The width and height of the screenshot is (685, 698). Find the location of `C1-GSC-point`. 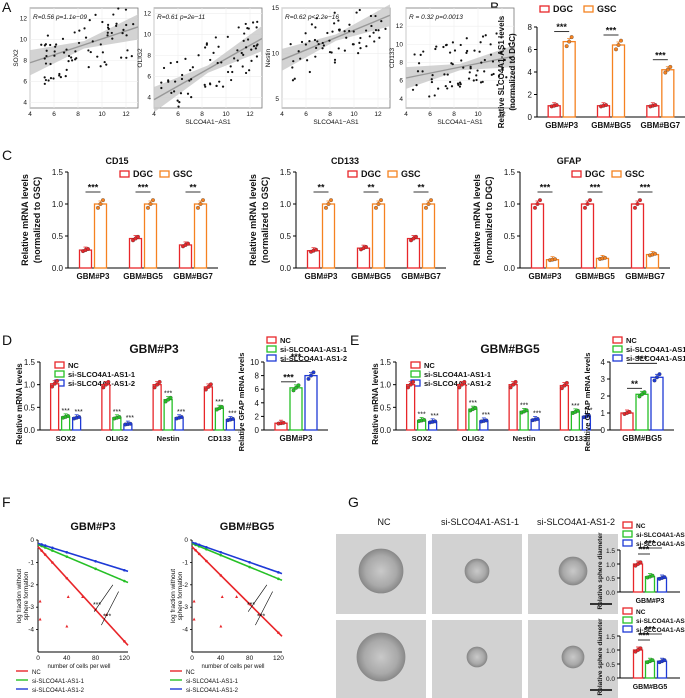

C1-GSC-point is located at coordinates (153, 200).